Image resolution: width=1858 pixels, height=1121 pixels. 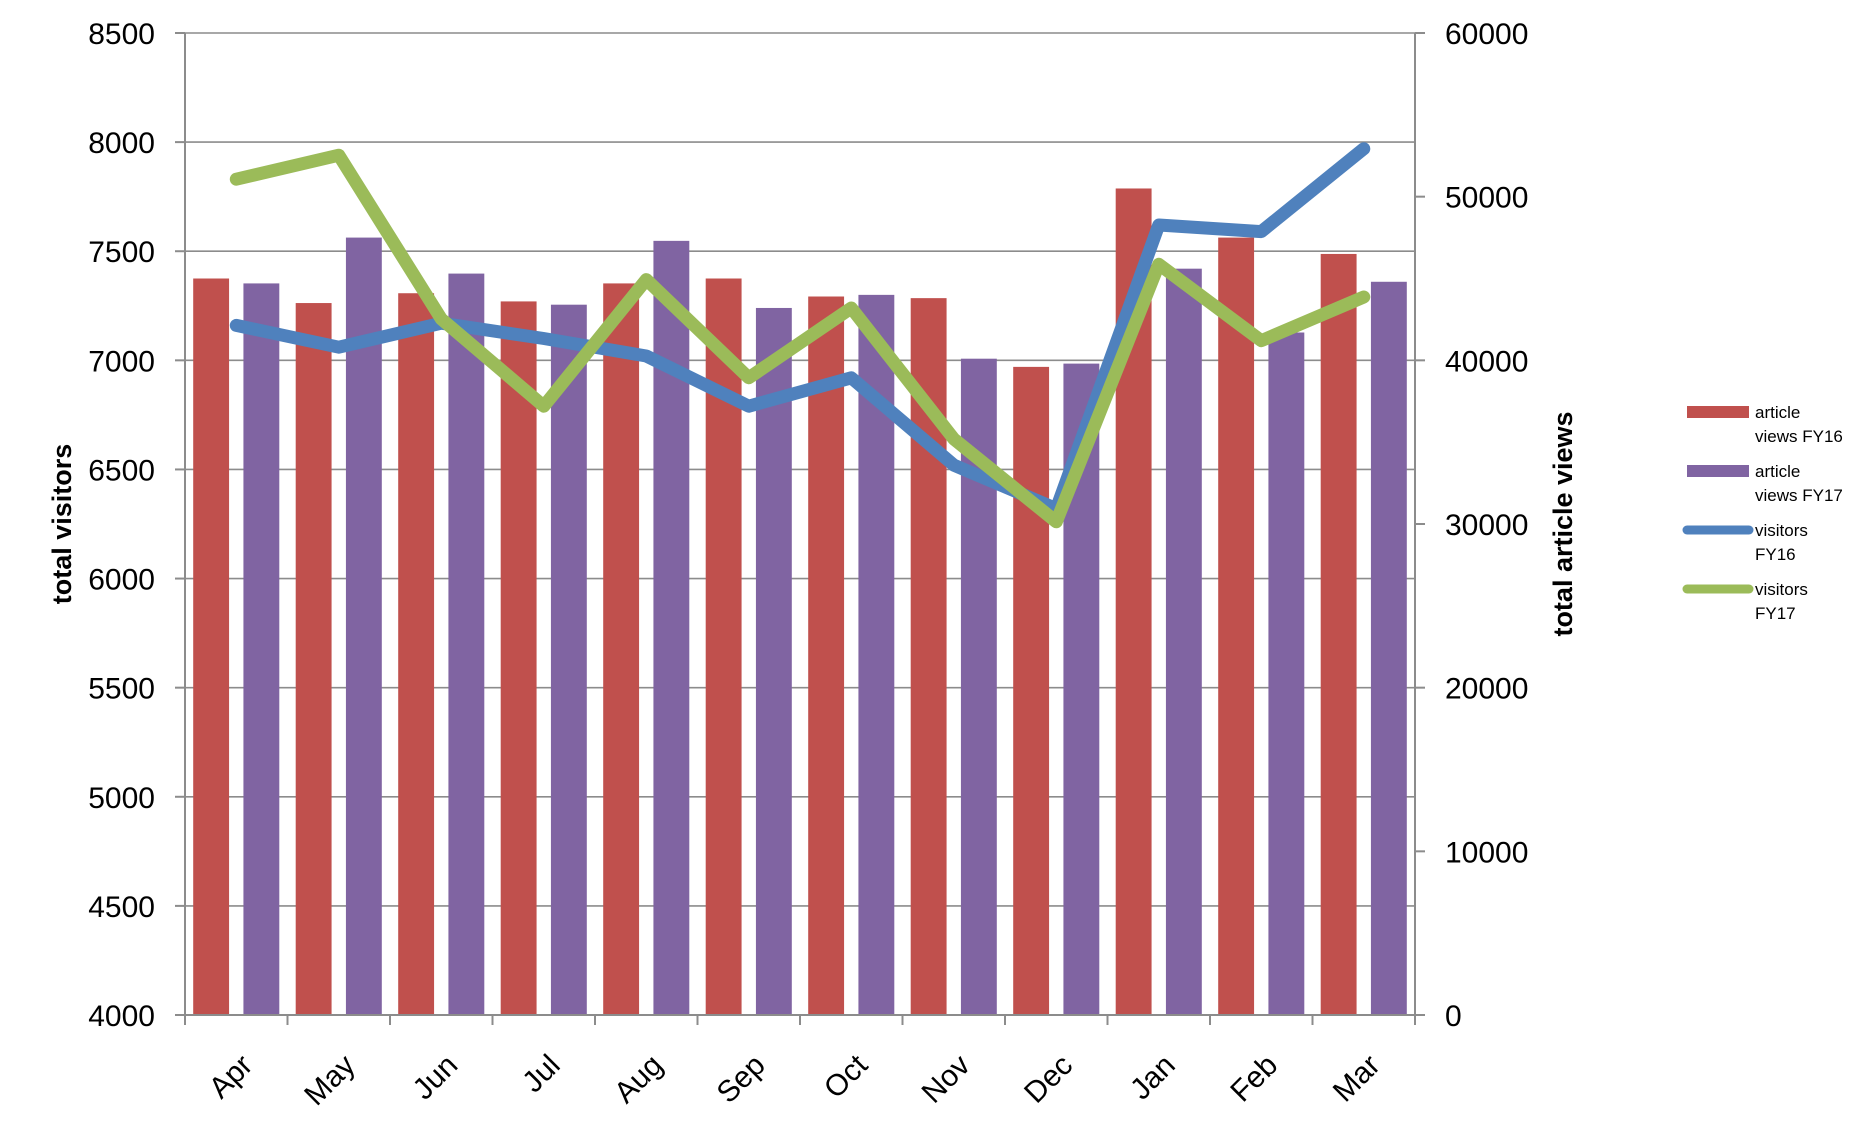 What do you see at coordinates (1799, 495) in the screenshot?
I see `legend-label: views FY17` at bounding box center [1799, 495].